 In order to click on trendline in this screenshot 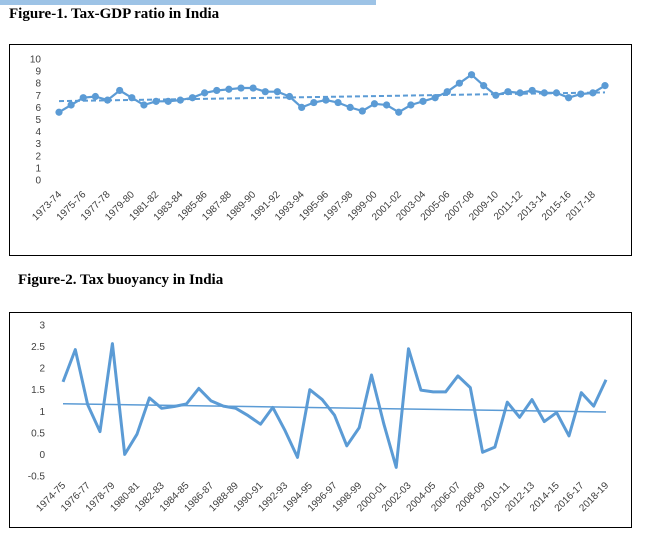, I will do `click(332, 97)`.